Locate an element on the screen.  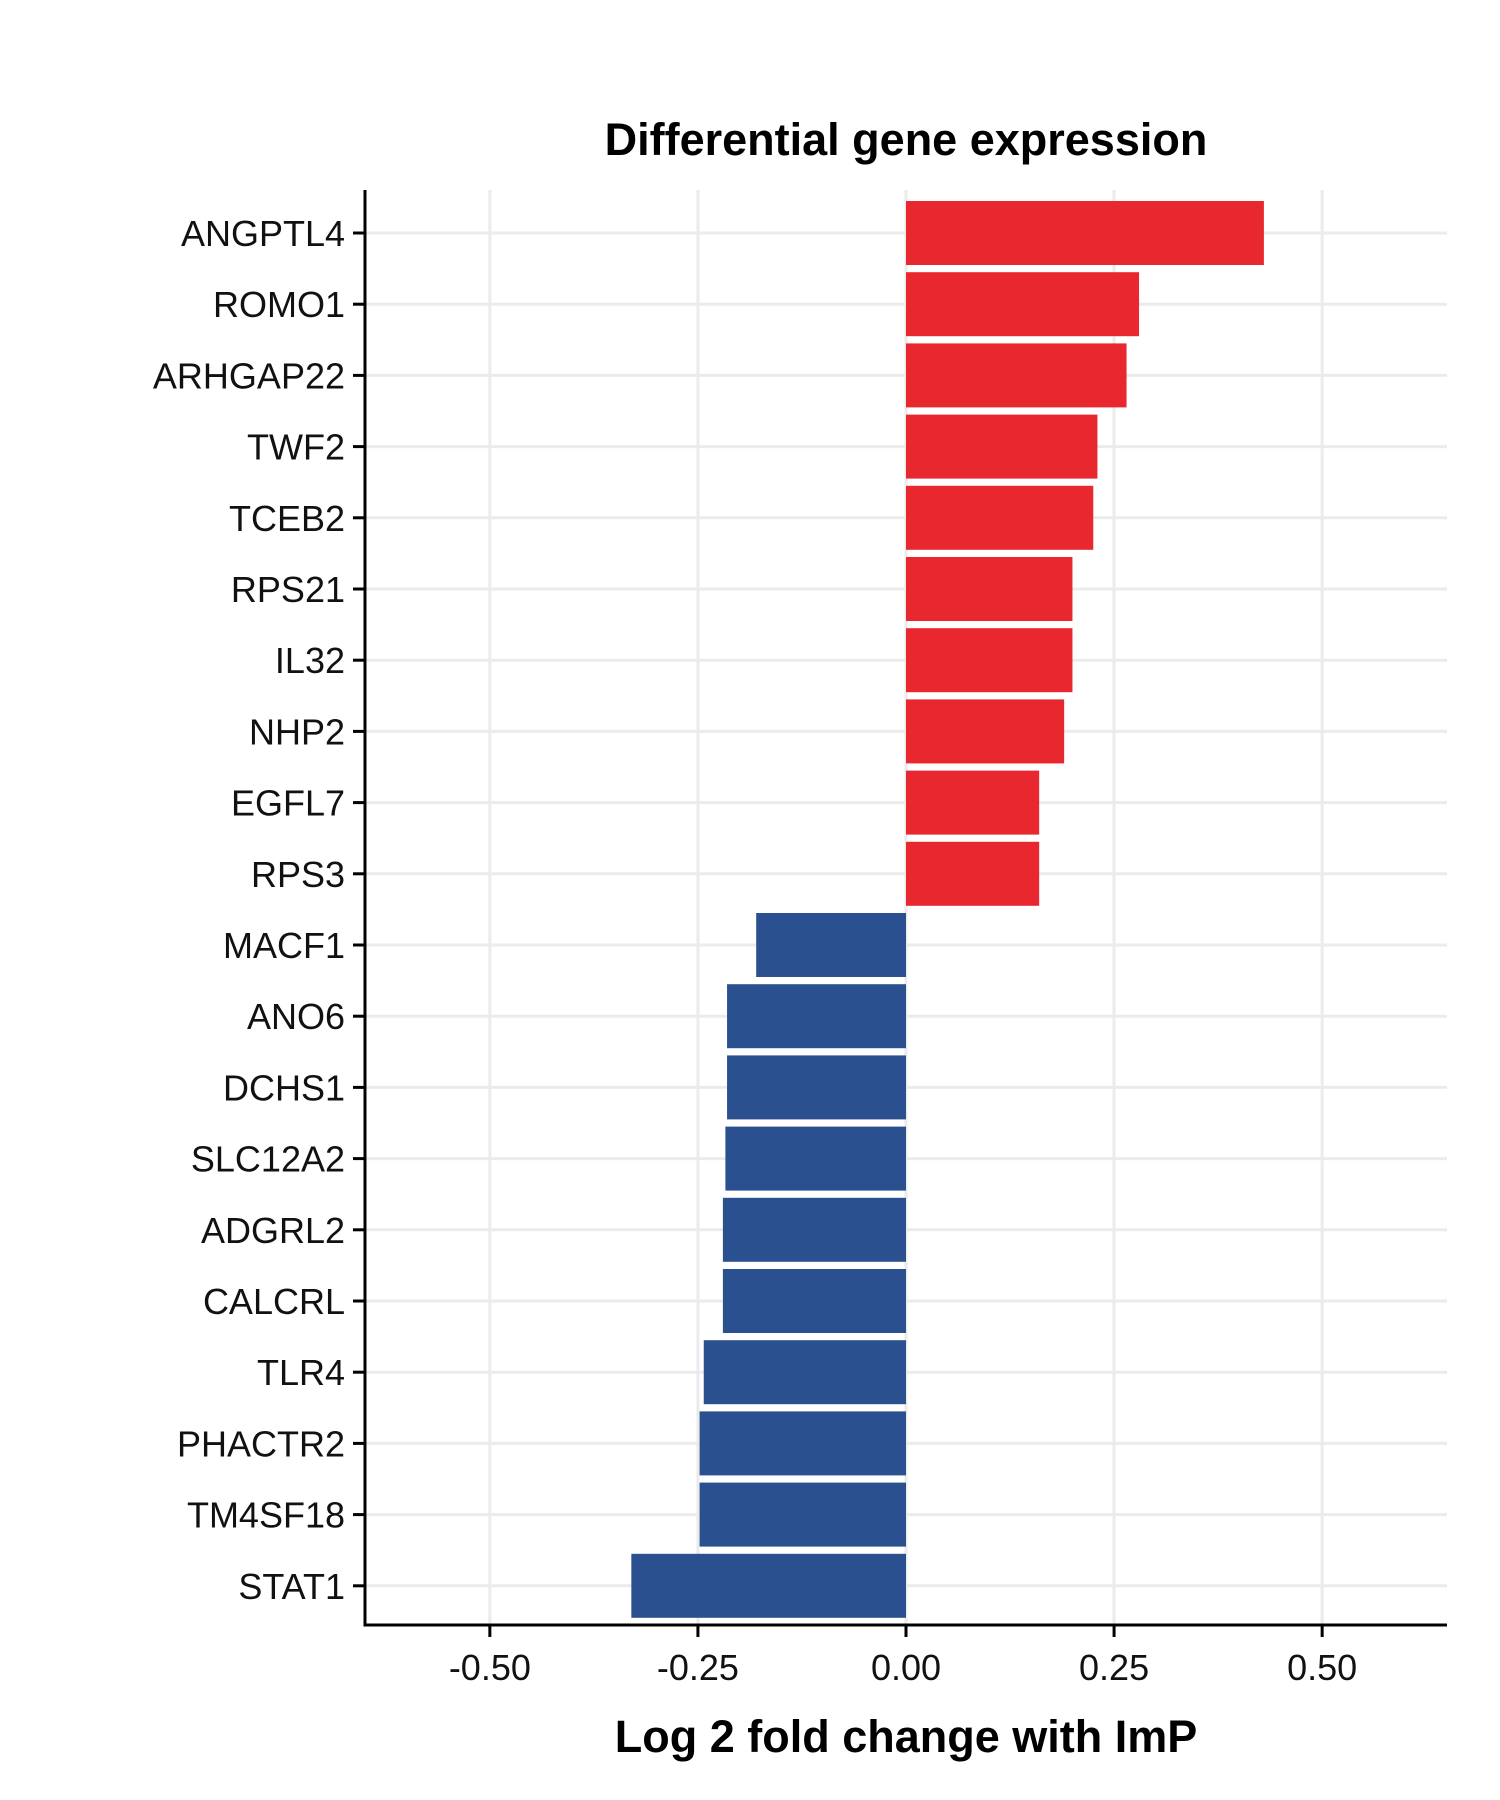
x-axis-label: Log 2 fold change with ImP is located at coordinates (906, 1736).